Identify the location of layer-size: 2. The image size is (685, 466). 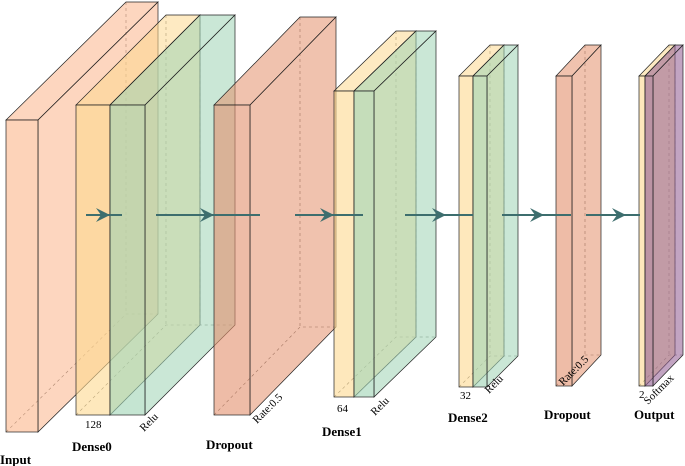
(642, 395).